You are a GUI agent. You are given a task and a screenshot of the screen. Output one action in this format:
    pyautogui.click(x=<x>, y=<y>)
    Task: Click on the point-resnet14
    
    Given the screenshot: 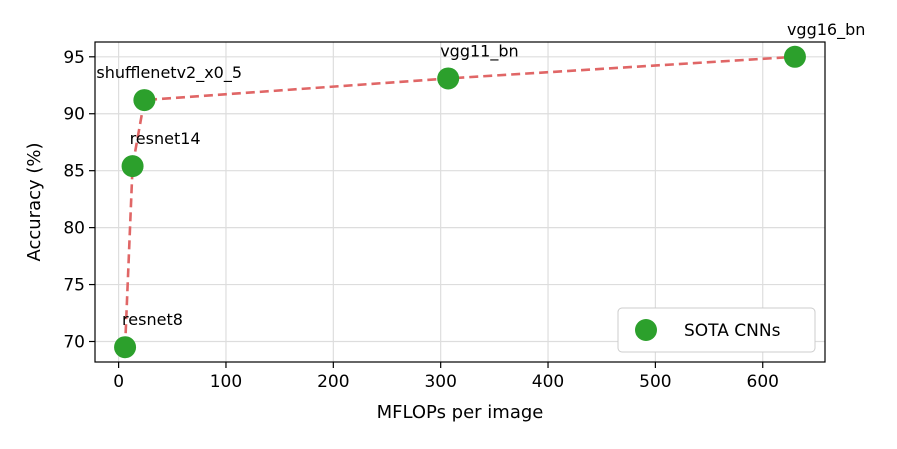 What is the action you would take?
    pyautogui.click(x=132, y=166)
    